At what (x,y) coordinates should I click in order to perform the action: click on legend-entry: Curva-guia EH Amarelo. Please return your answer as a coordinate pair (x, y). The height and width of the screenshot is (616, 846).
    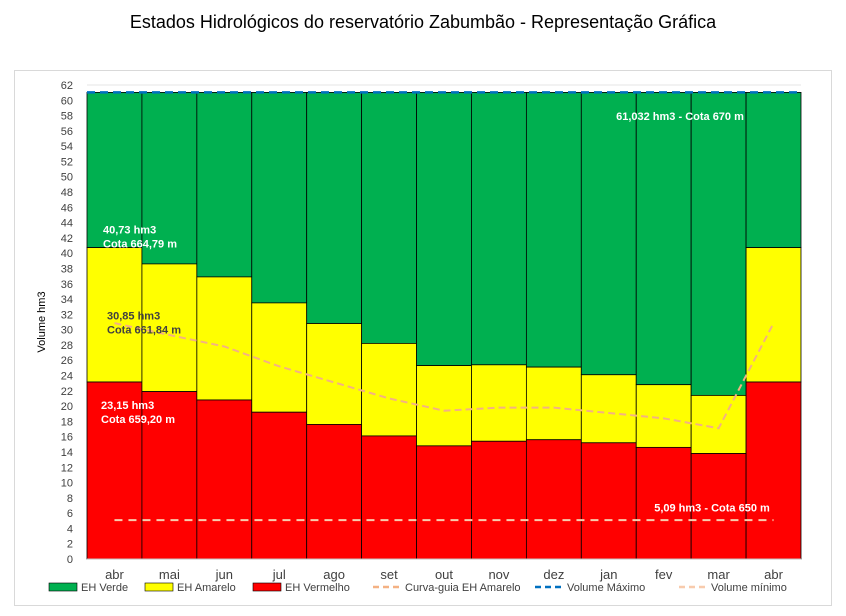
    Looking at the image, I should click on (463, 588).